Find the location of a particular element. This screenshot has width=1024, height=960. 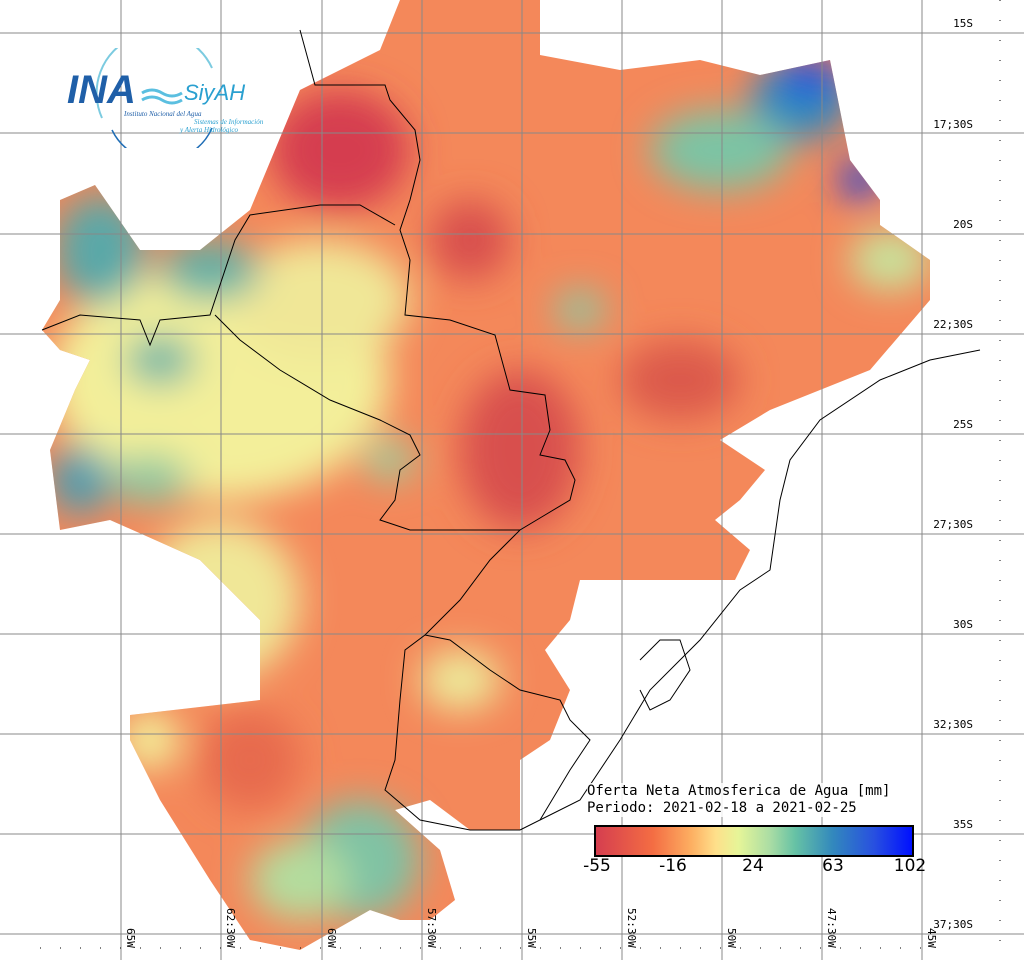

lat-label: 22;30S is located at coordinates (953, 324).